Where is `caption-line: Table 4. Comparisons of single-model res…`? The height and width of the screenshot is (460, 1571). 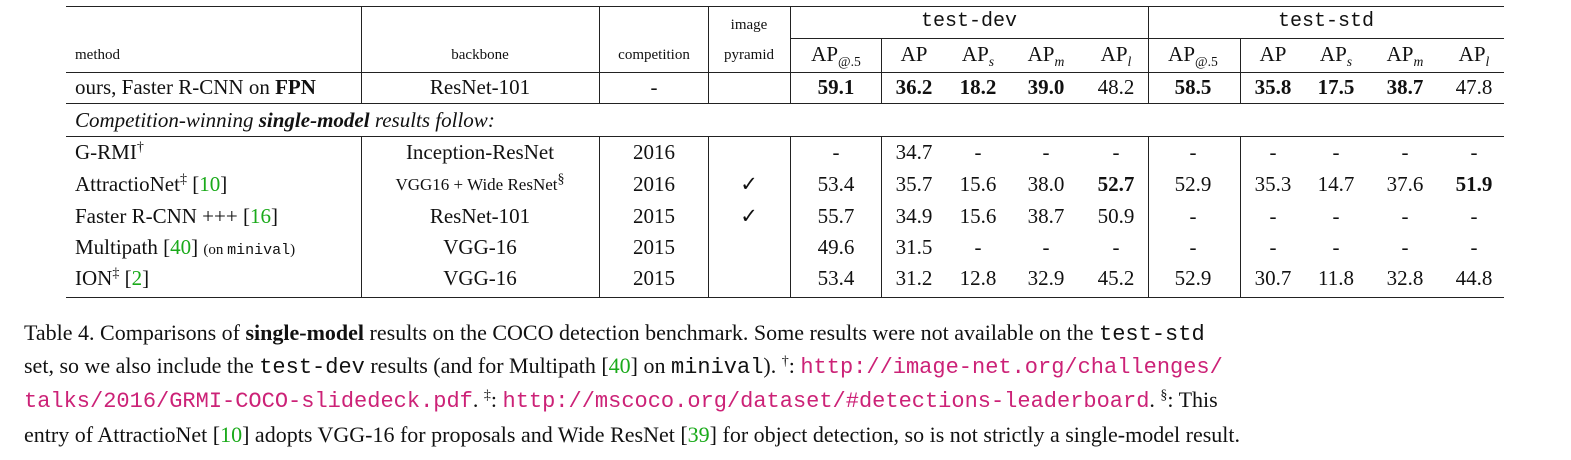
caption-line: Table 4. Comparisons of single-model res… is located at coordinates (614, 333).